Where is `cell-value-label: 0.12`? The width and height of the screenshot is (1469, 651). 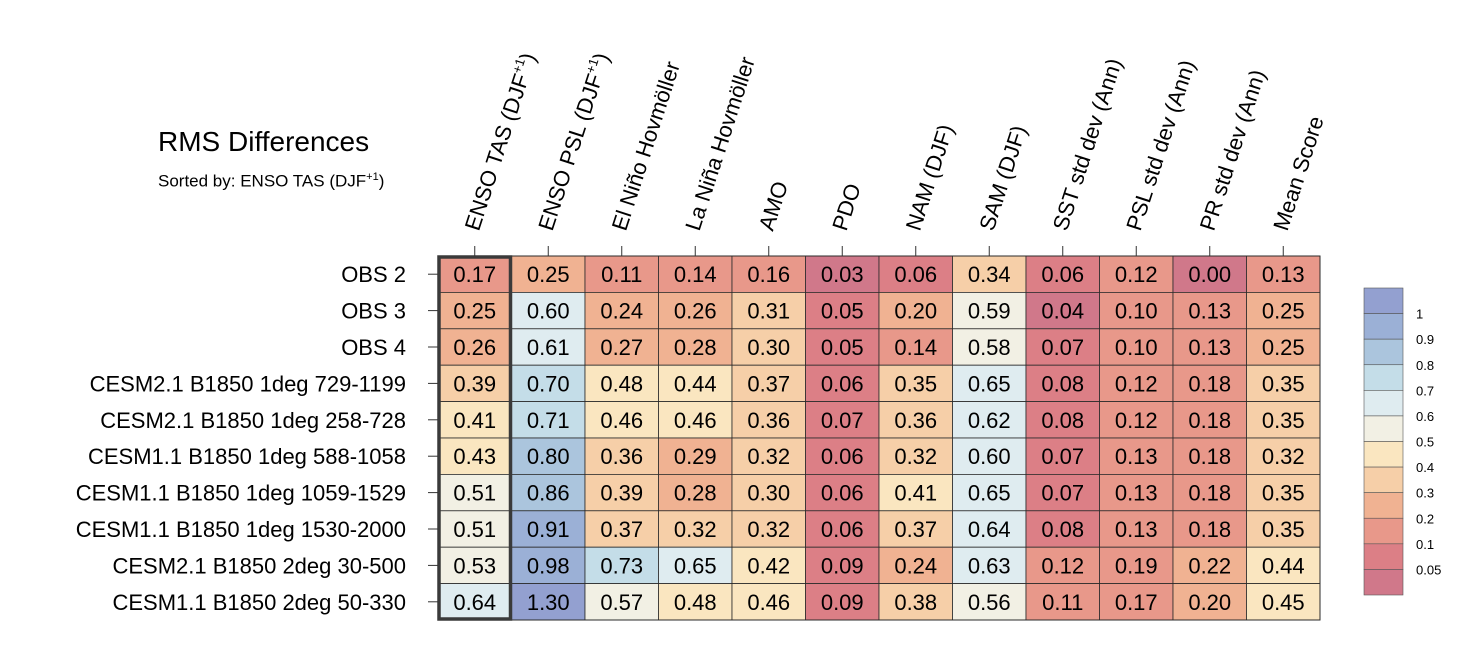
cell-value-label: 0.12 is located at coordinates (1062, 565).